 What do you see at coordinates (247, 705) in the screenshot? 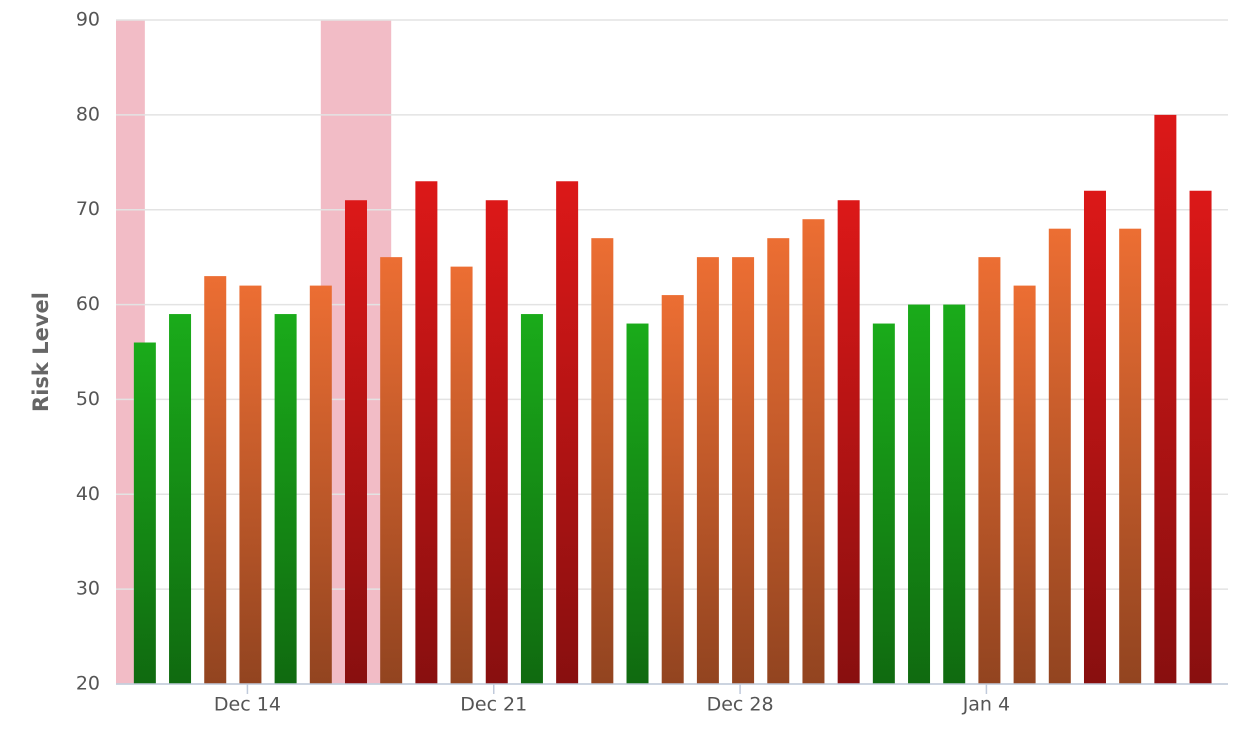
I see `x-tick-label: Dec 14` at bounding box center [247, 705].